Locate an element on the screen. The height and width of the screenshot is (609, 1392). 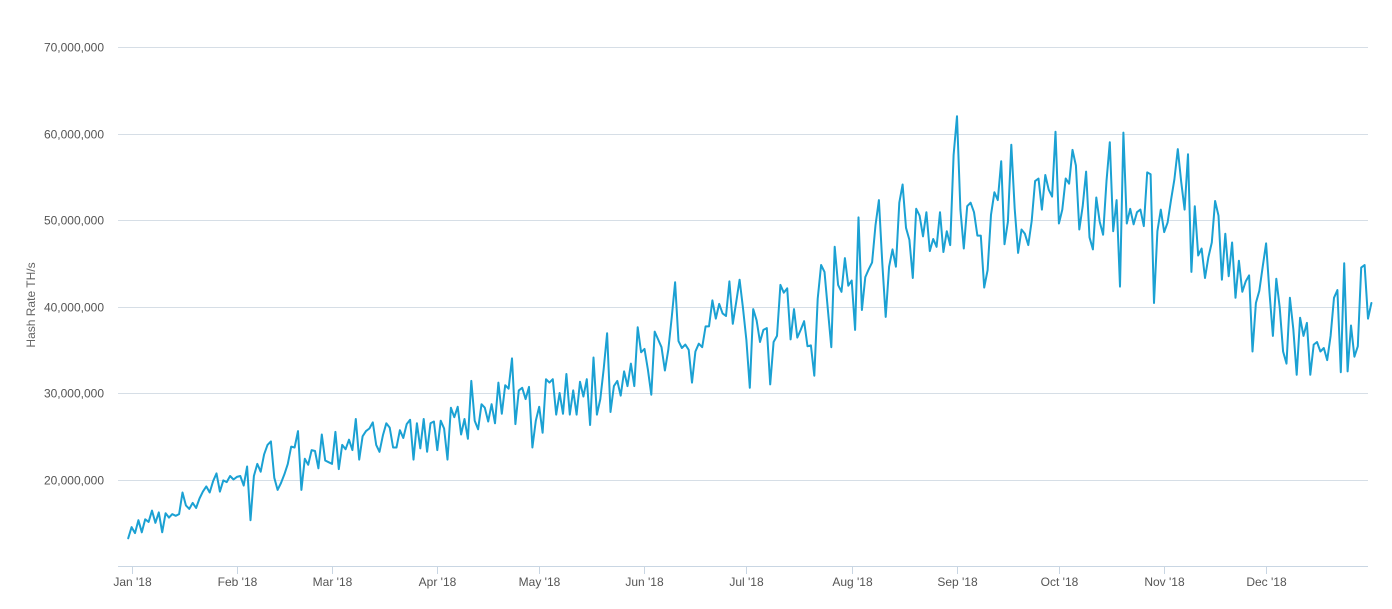
x-tick-label: Oct '18 is located at coordinates (1060, 582).